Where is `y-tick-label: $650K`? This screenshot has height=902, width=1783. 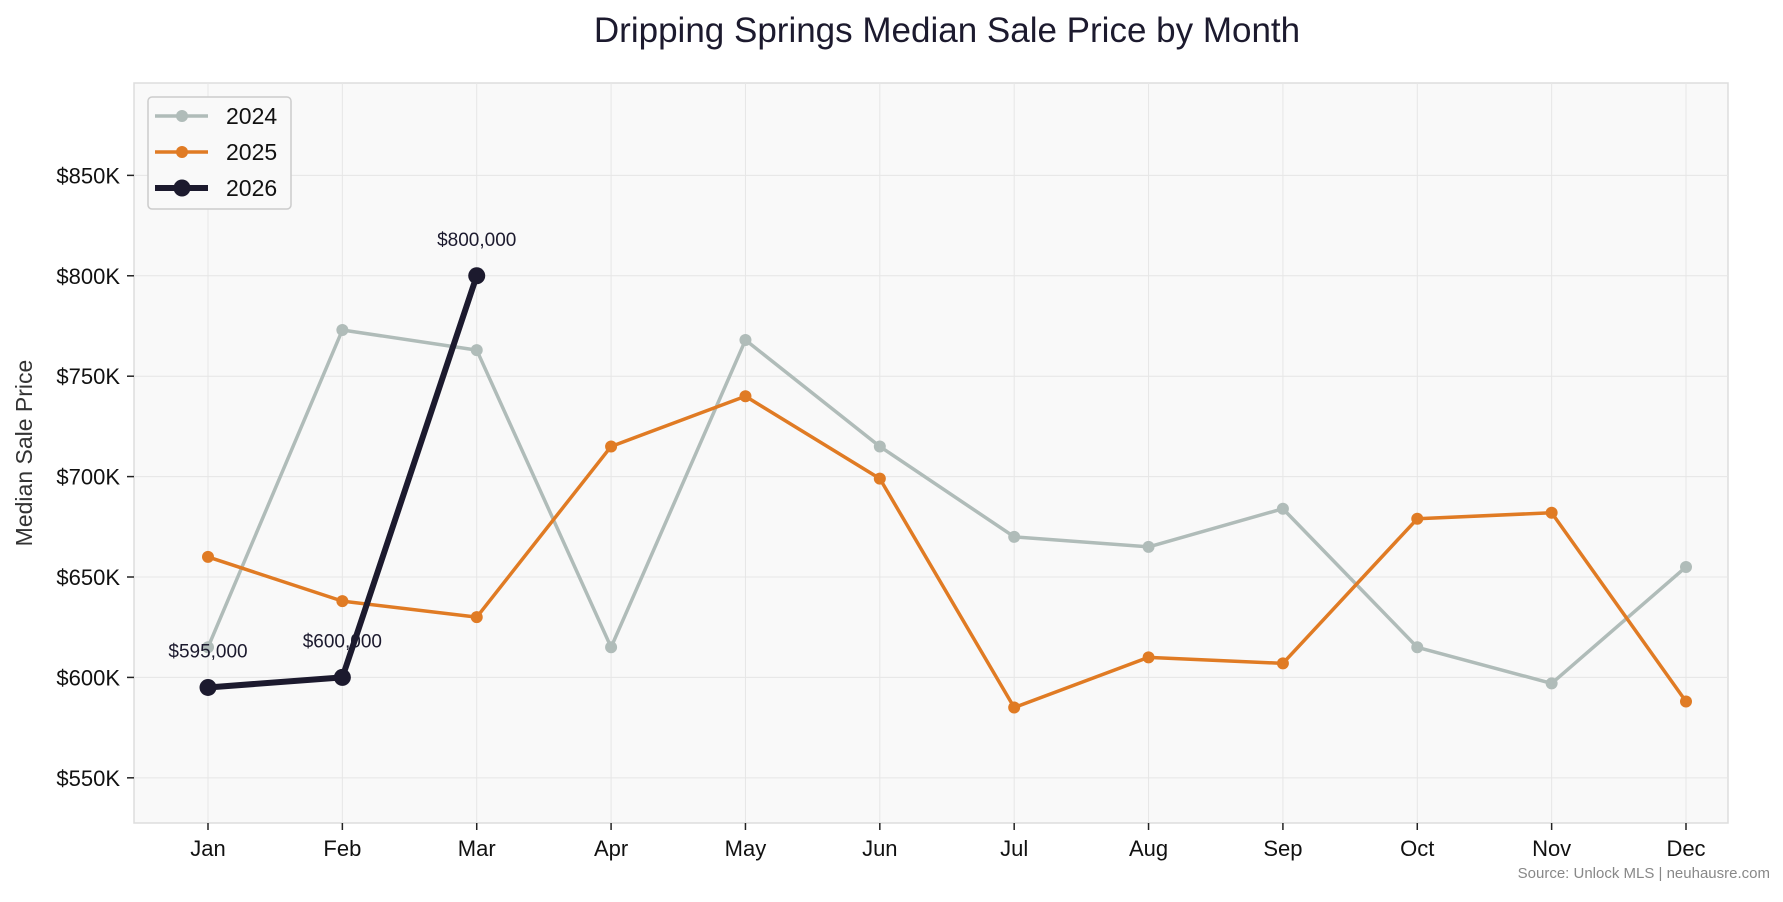
y-tick-label: $650K is located at coordinates (88, 577).